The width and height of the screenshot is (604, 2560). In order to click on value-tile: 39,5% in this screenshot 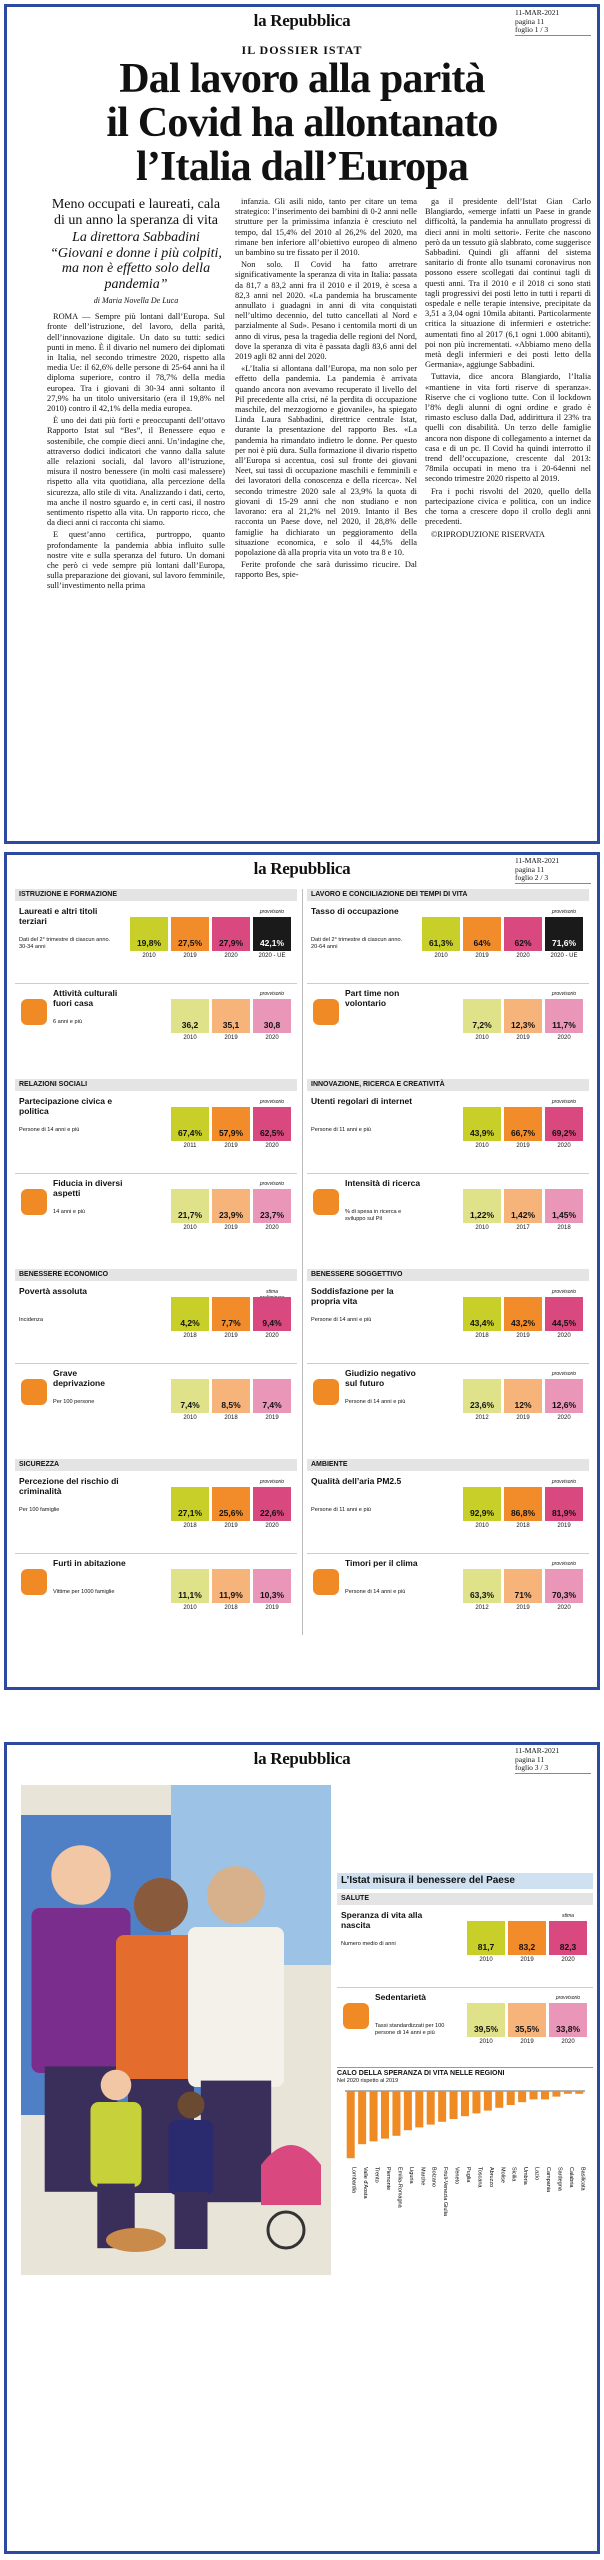, I will do `click(486, 2020)`.